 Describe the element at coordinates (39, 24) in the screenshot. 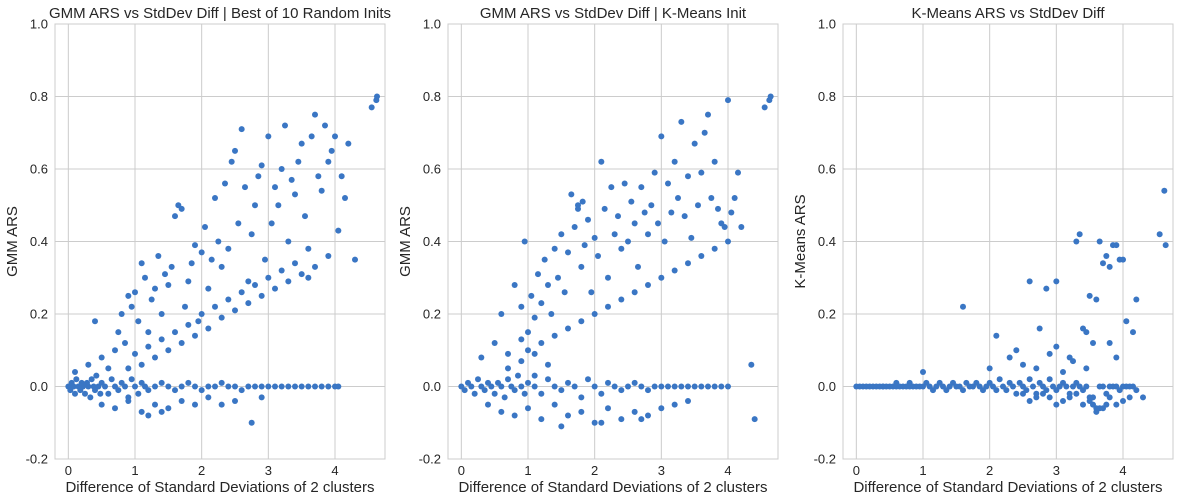

I see `y-tick-label: 1.0` at that location.